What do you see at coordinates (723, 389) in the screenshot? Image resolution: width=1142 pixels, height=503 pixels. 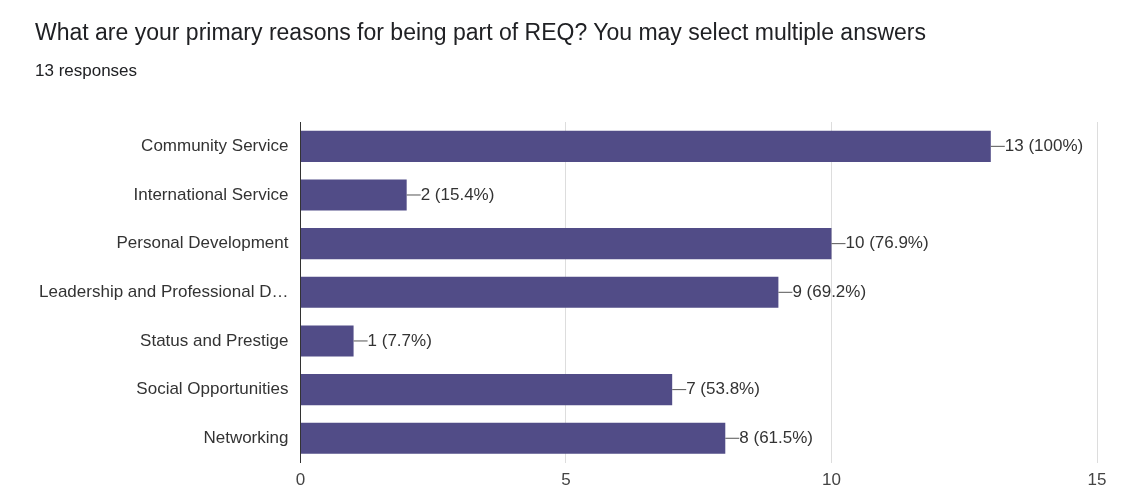 I see `data-label: 7 (53.8%)` at bounding box center [723, 389].